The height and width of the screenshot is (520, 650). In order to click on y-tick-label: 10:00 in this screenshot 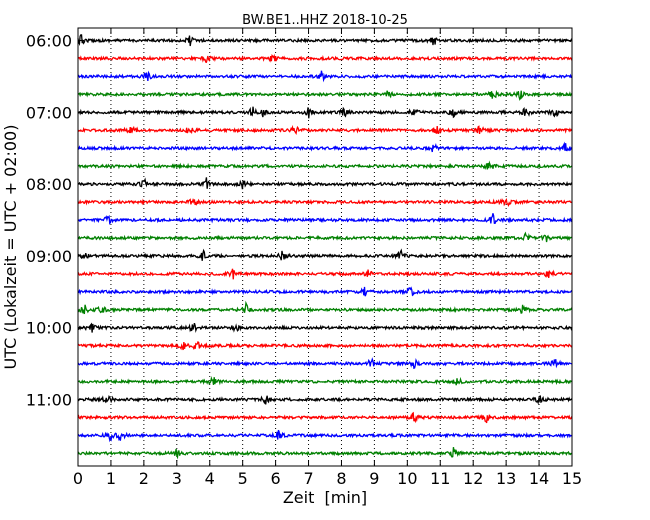, I will do `click(49, 328)`.